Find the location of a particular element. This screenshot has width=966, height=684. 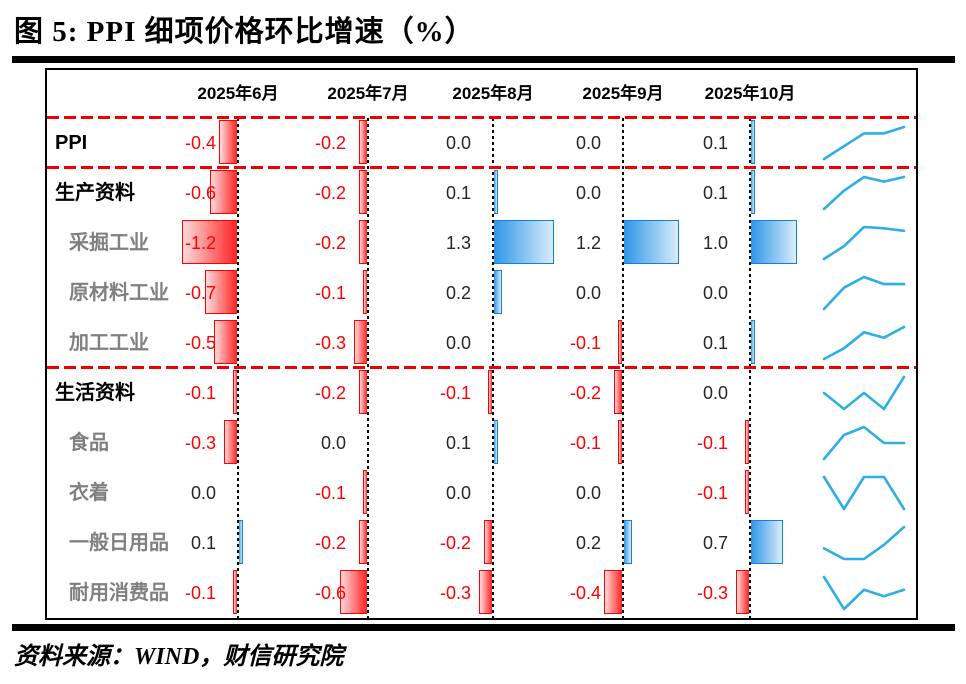

value-cell: 1.3 is located at coordinates (458, 243).